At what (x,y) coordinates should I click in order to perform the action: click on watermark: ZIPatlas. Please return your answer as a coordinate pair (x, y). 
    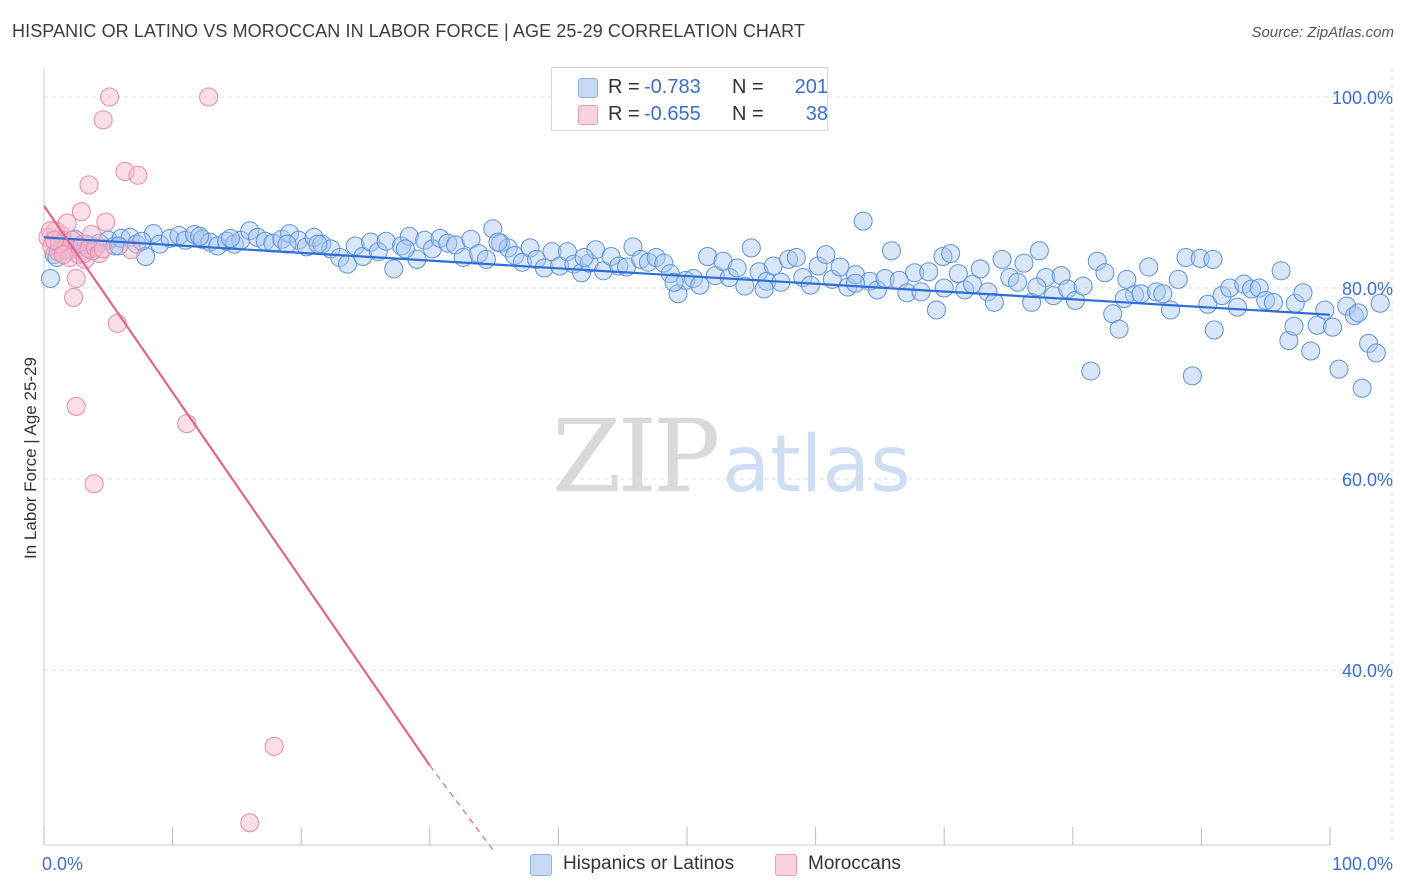
    Looking at the image, I should click on (731, 456).